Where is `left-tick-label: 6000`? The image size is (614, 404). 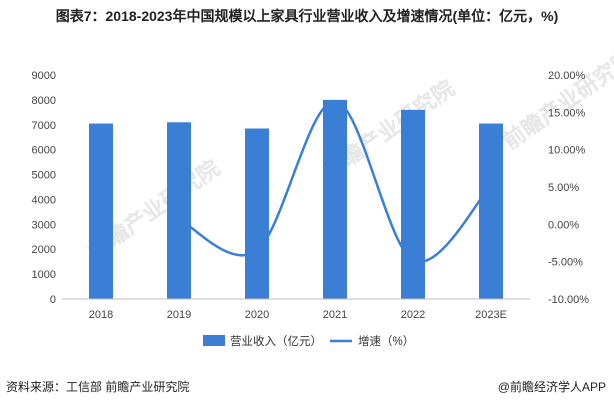
left-tick-label: 6000 is located at coordinates (44, 151).